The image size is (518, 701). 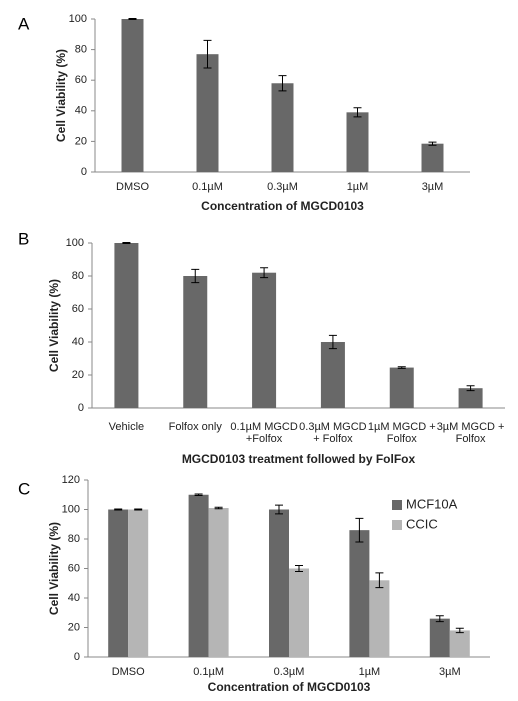 I want to click on x-tick-label: 1µM MGCD + Folfox, so click(x=402, y=433).